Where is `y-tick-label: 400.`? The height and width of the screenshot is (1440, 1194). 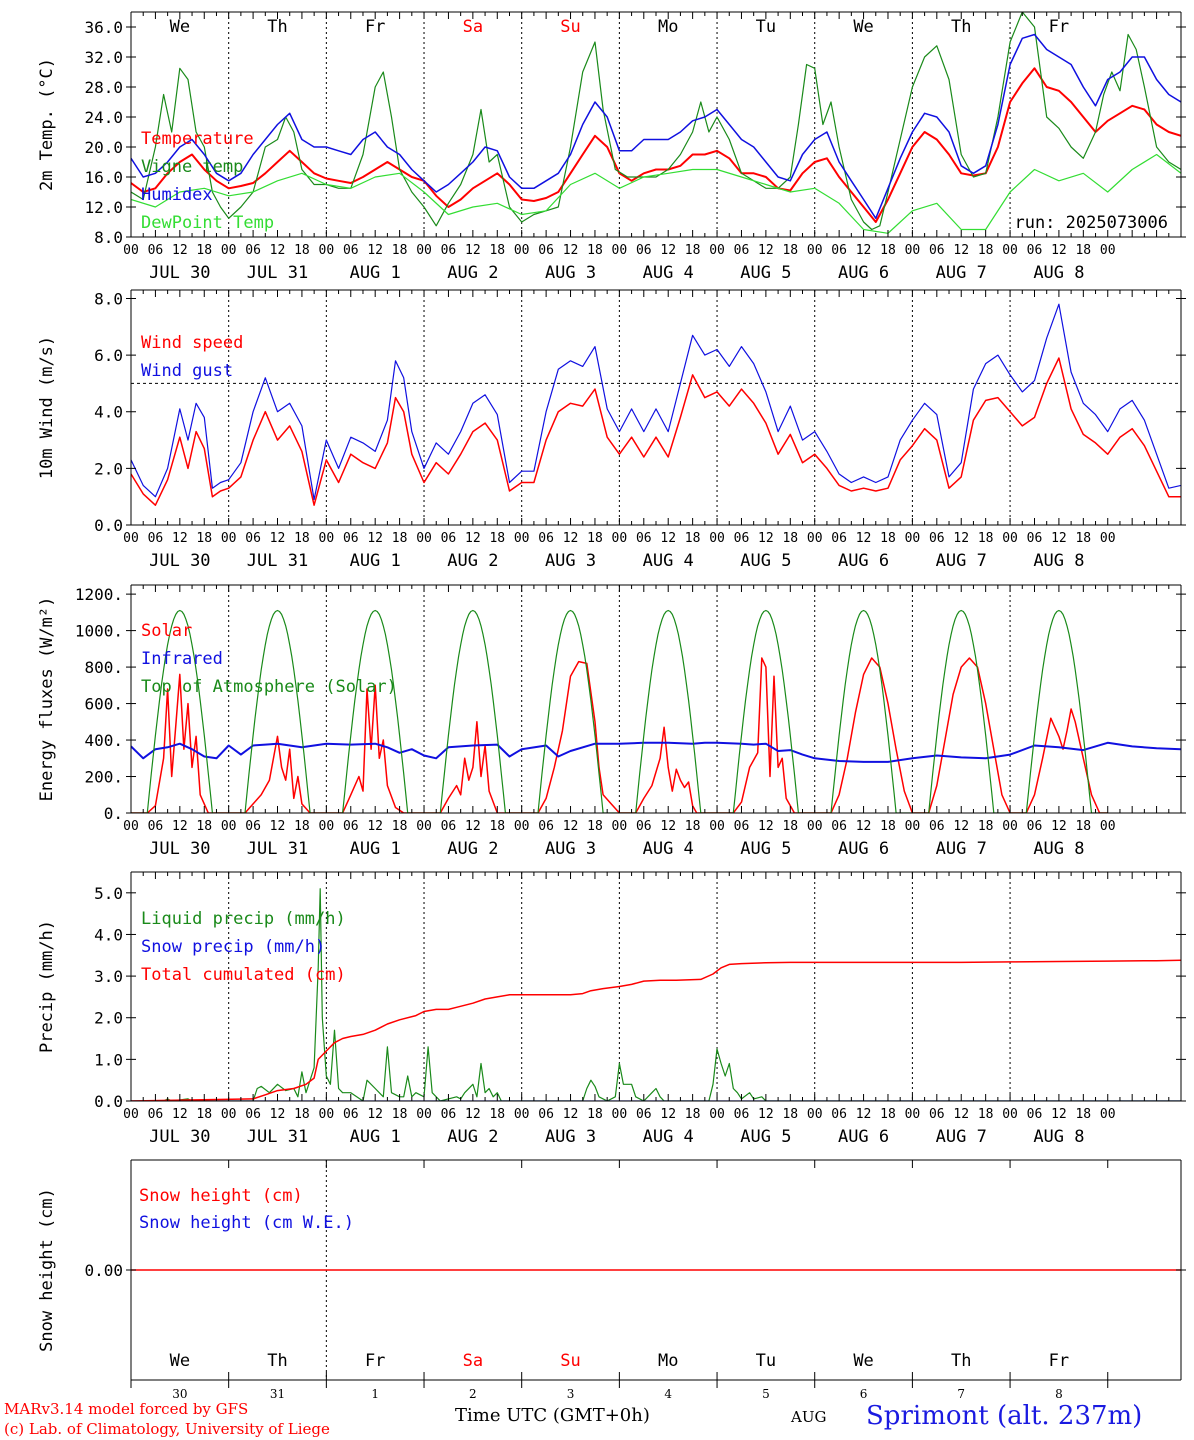
y-tick-label: 400. is located at coordinates (103, 740).